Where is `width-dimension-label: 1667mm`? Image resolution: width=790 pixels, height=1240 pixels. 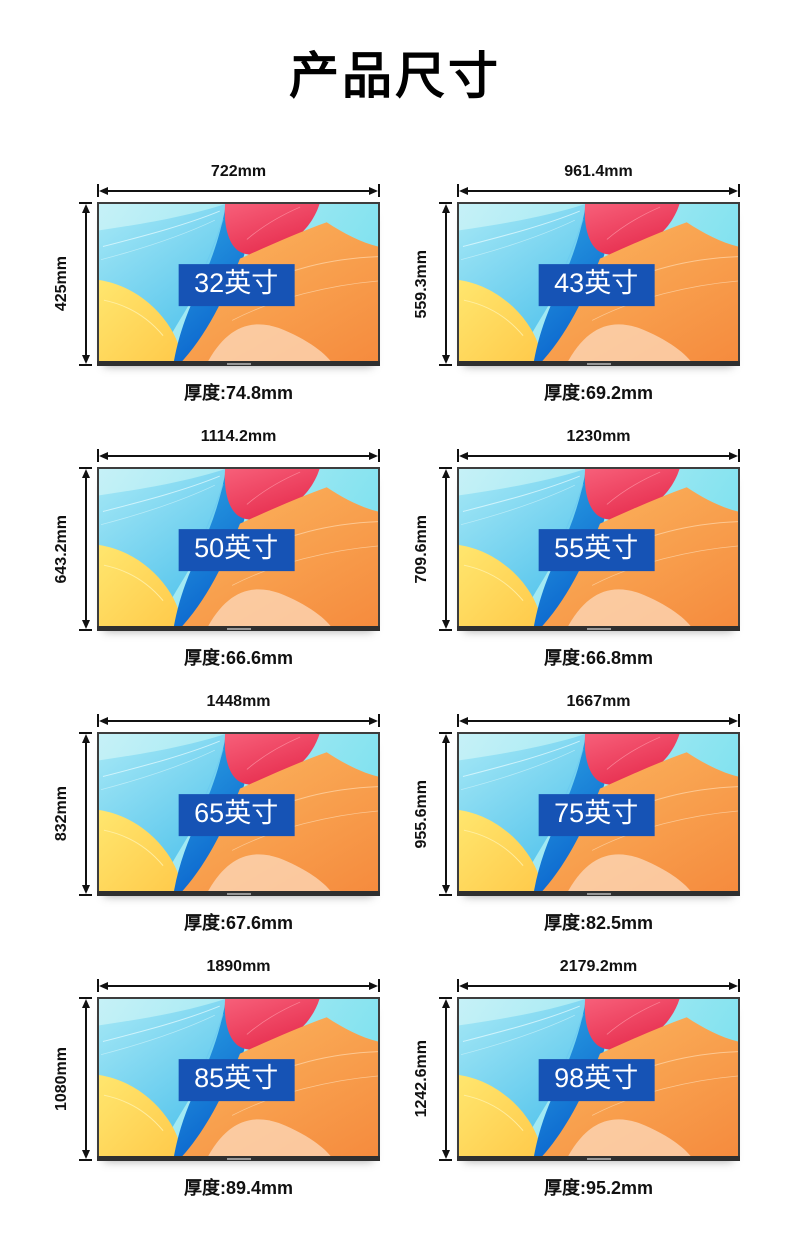 width-dimension-label: 1667mm is located at coordinates (598, 701).